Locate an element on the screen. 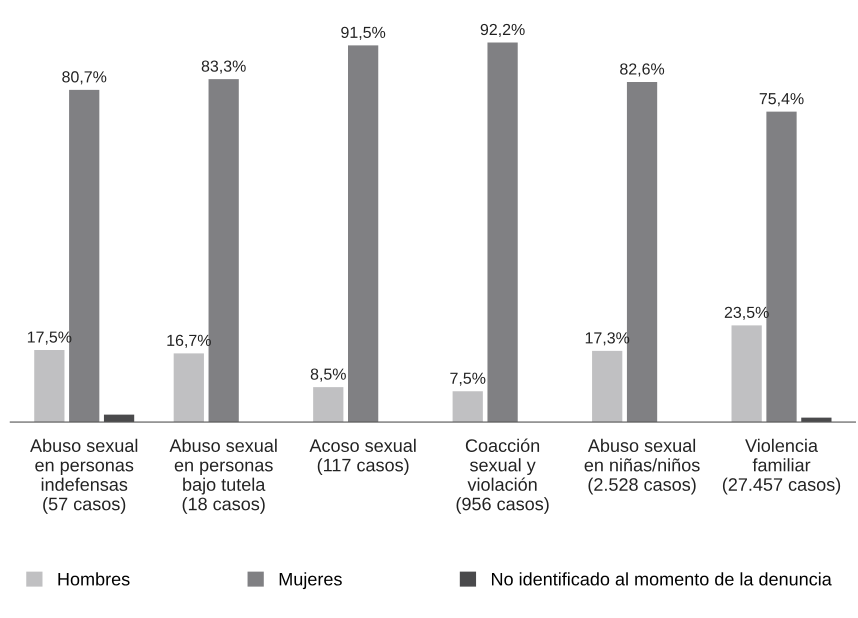 The width and height of the screenshot is (858, 618). x-tick-label: Acoso sexual (117 casos) is located at coordinates (362, 457).